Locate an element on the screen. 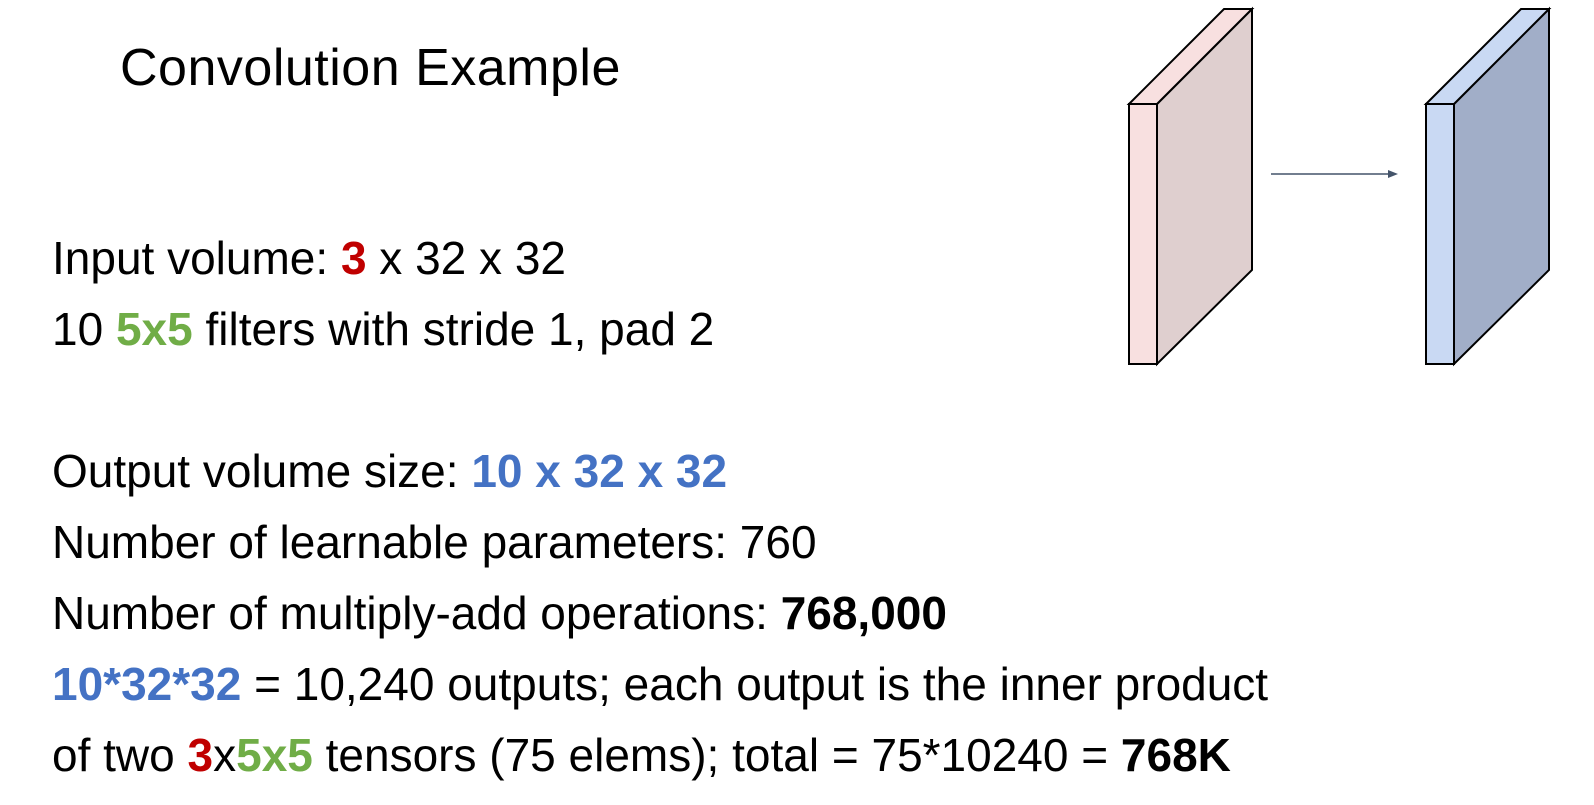  convolution-diagram is located at coordinates (1339, 186).